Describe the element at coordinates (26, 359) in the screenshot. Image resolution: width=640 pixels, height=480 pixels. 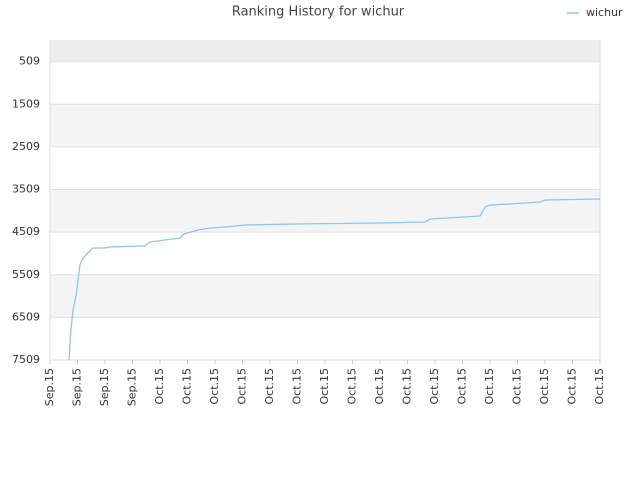
I see `y-tick-label: 7509` at that location.